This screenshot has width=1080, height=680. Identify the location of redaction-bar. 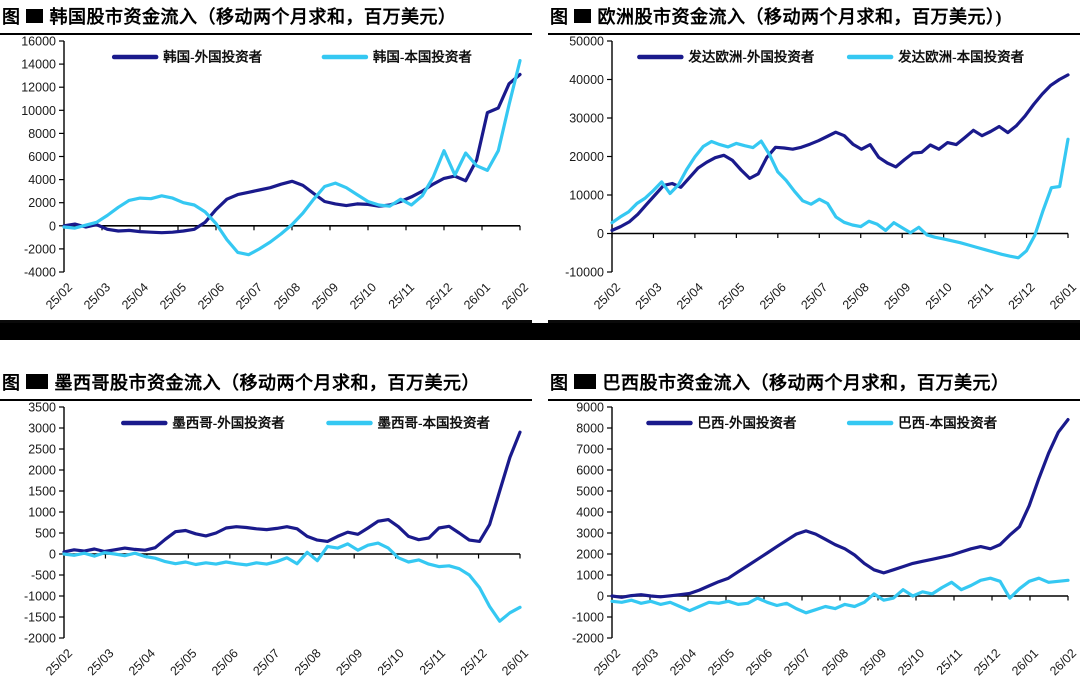
(540, 331).